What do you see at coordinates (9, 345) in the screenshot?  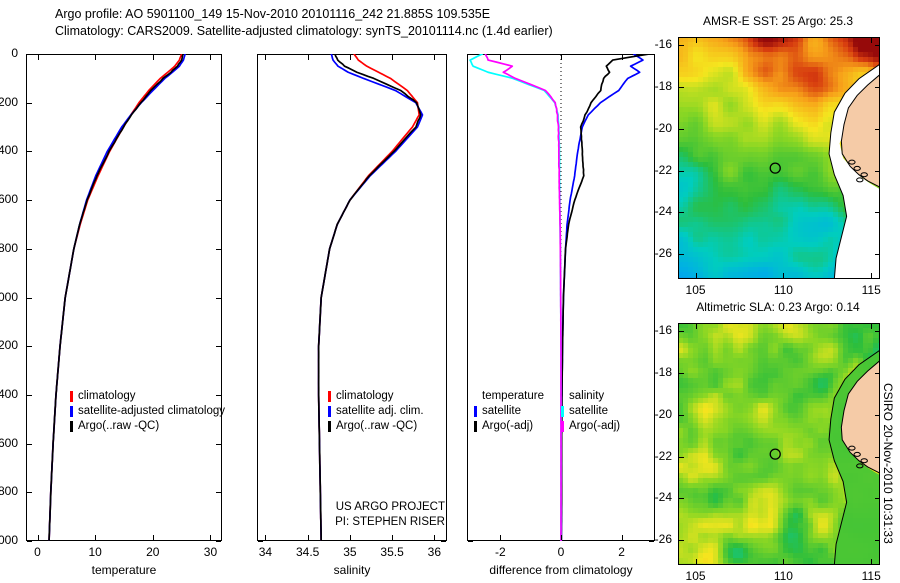 I see `depth-tick-label: 1200` at bounding box center [9, 345].